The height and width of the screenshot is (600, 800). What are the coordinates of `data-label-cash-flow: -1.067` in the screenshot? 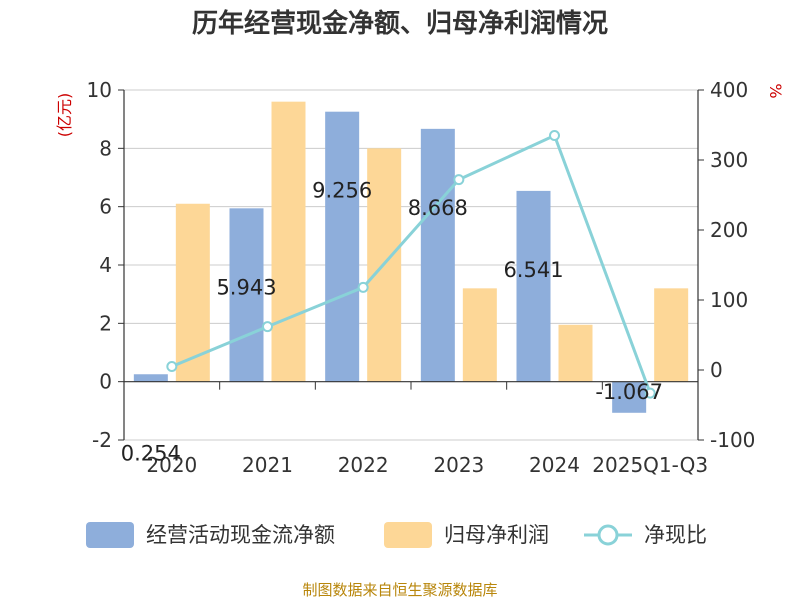 It's located at (629, 392).